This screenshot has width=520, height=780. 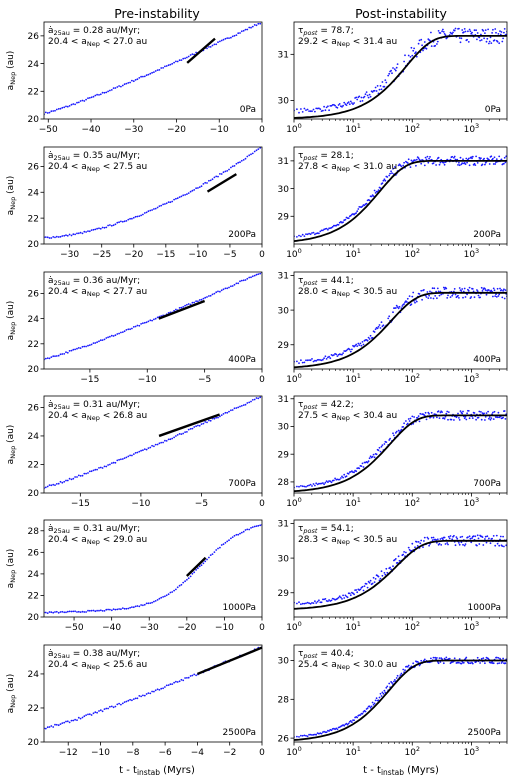 What do you see at coordinates (284, 662) in the screenshot?
I see `y-tick-label: 30` at bounding box center [284, 662].